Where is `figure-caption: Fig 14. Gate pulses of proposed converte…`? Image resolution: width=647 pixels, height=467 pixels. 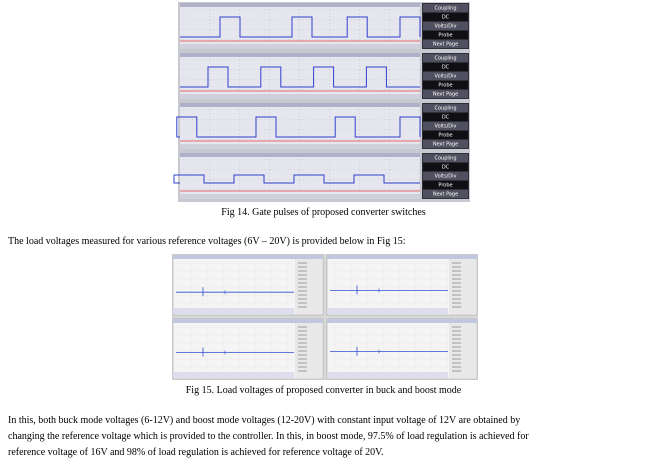
figure-caption: Fig 14. Gate pulses of proposed converte… is located at coordinates (323, 212).